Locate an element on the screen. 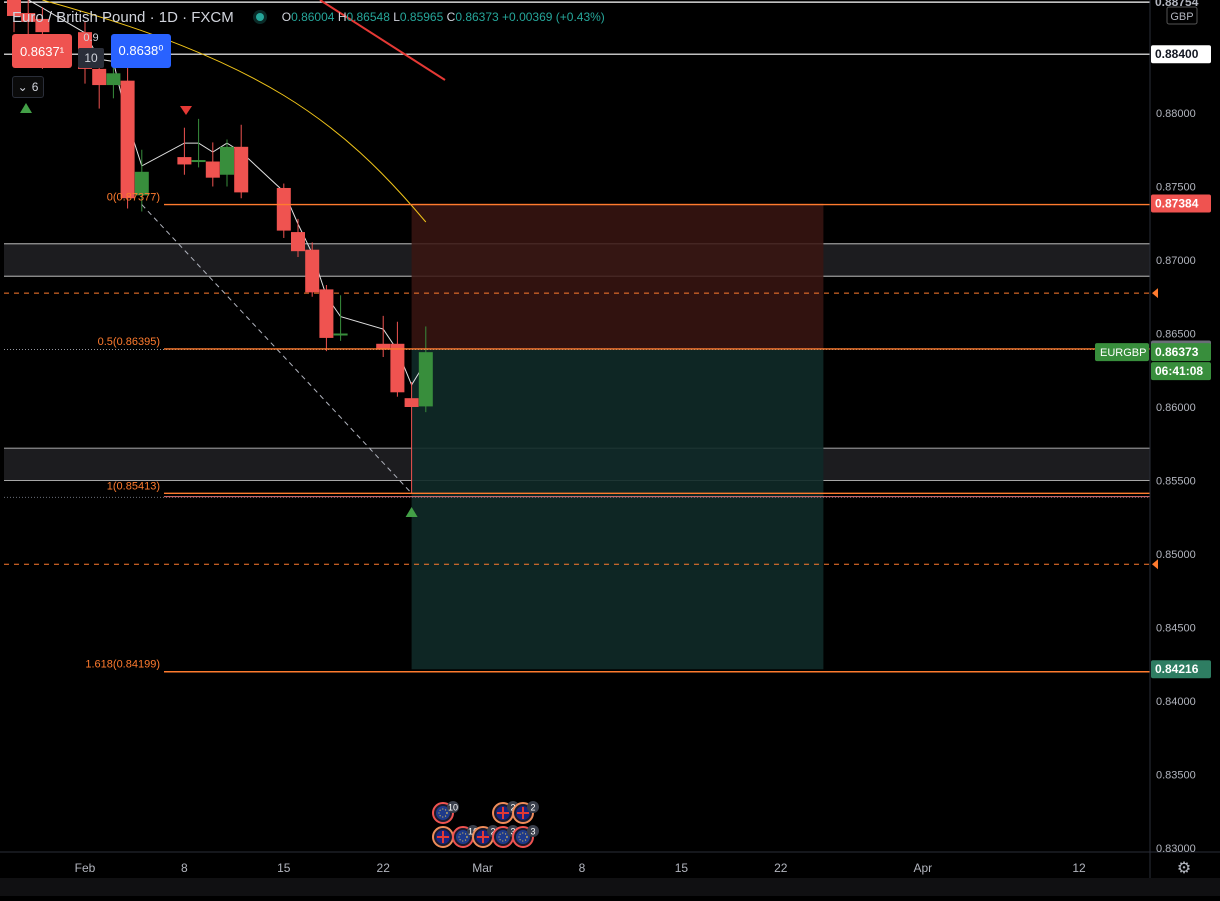 The height and width of the screenshot is (901, 1220). fib-level-label: 1.618(0.84199) is located at coordinates (122, 665).